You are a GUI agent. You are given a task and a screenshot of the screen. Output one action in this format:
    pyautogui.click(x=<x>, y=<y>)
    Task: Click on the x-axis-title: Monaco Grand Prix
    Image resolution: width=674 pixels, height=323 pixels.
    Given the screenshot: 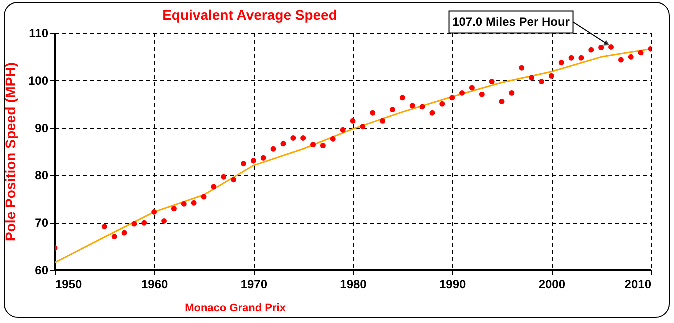 What is the action you would take?
    pyautogui.click(x=236, y=308)
    